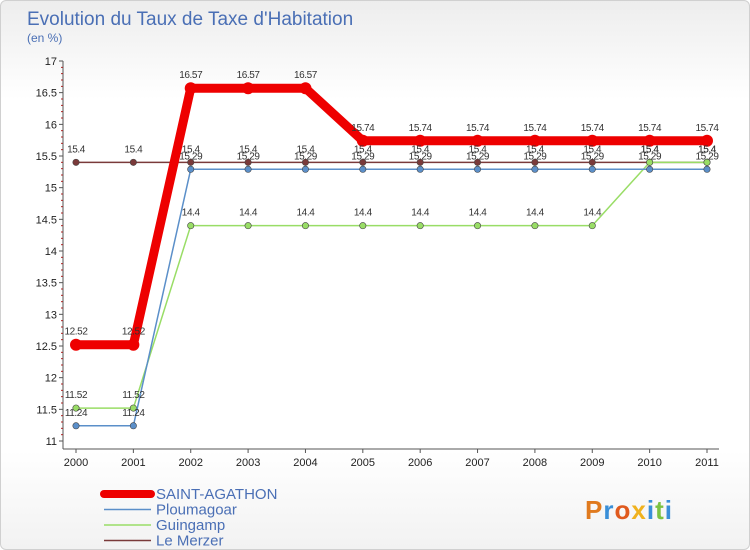  What do you see at coordinates (51, 379) in the screenshot?
I see `y-tick-label: 12` at bounding box center [51, 379].